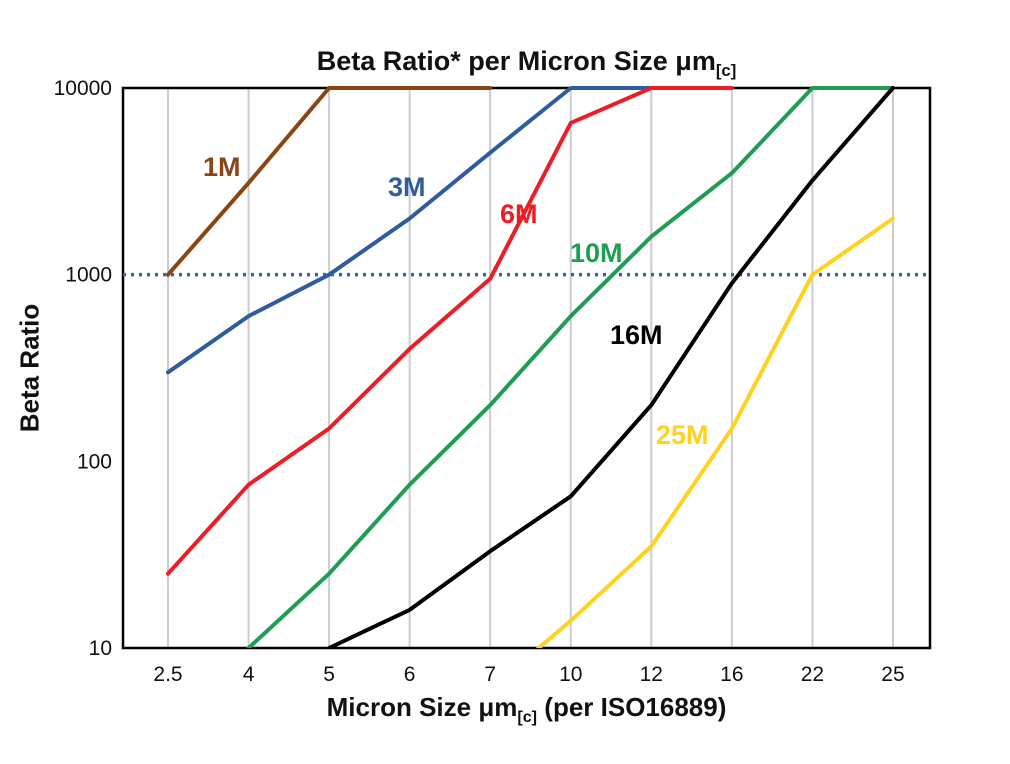  What do you see at coordinates (651, 674) in the screenshot?
I see `x-tick-12: 12` at bounding box center [651, 674].